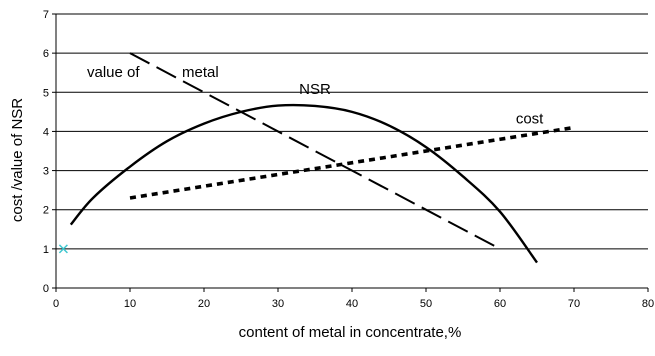 This screenshot has width=655, height=356. Describe the element at coordinates (500, 304) in the screenshot. I see `x-tick-label: 60` at that location.